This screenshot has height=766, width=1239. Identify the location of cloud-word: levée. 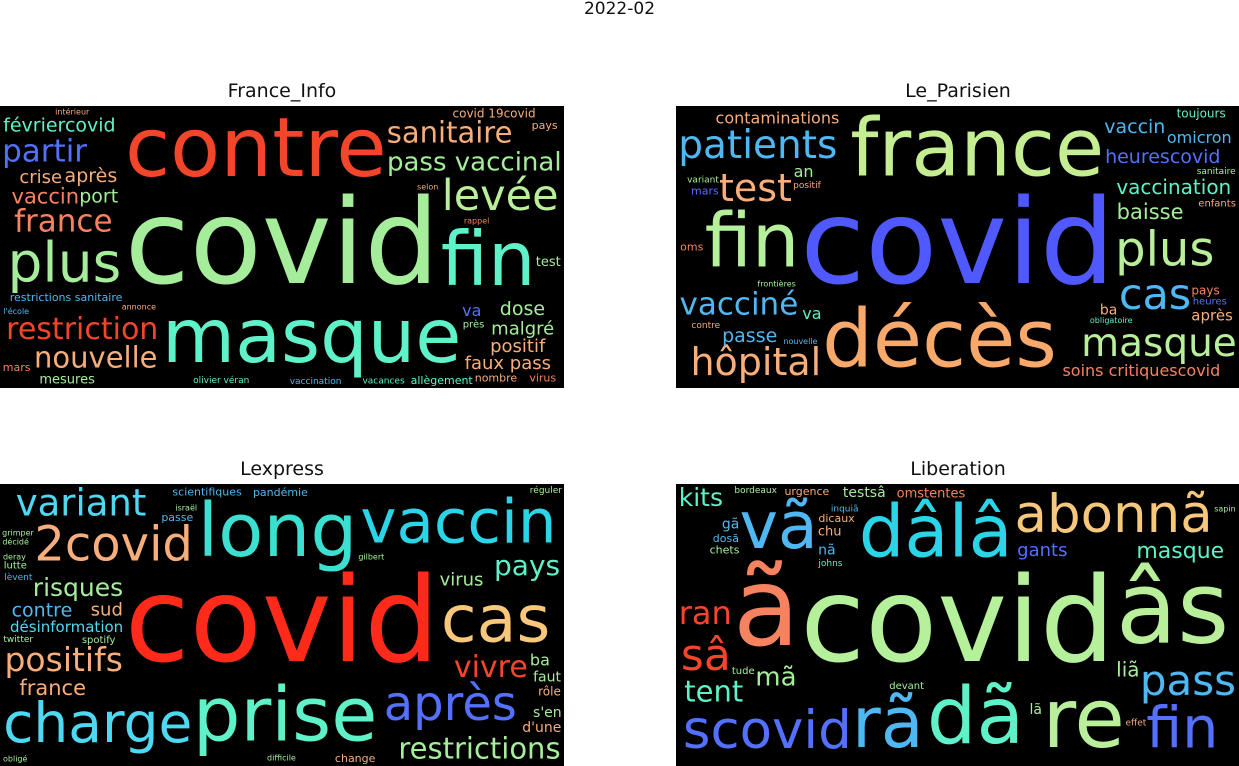
(500, 196).